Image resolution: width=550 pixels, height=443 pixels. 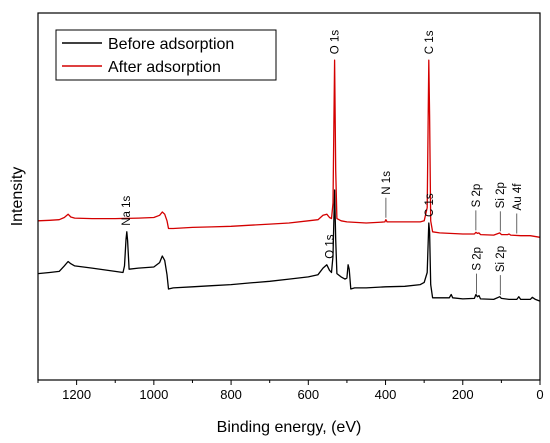 What do you see at coordinates (231, 394) in the screenshot?
I see `x-tick-label: 800` at bounding box center [231, 394].